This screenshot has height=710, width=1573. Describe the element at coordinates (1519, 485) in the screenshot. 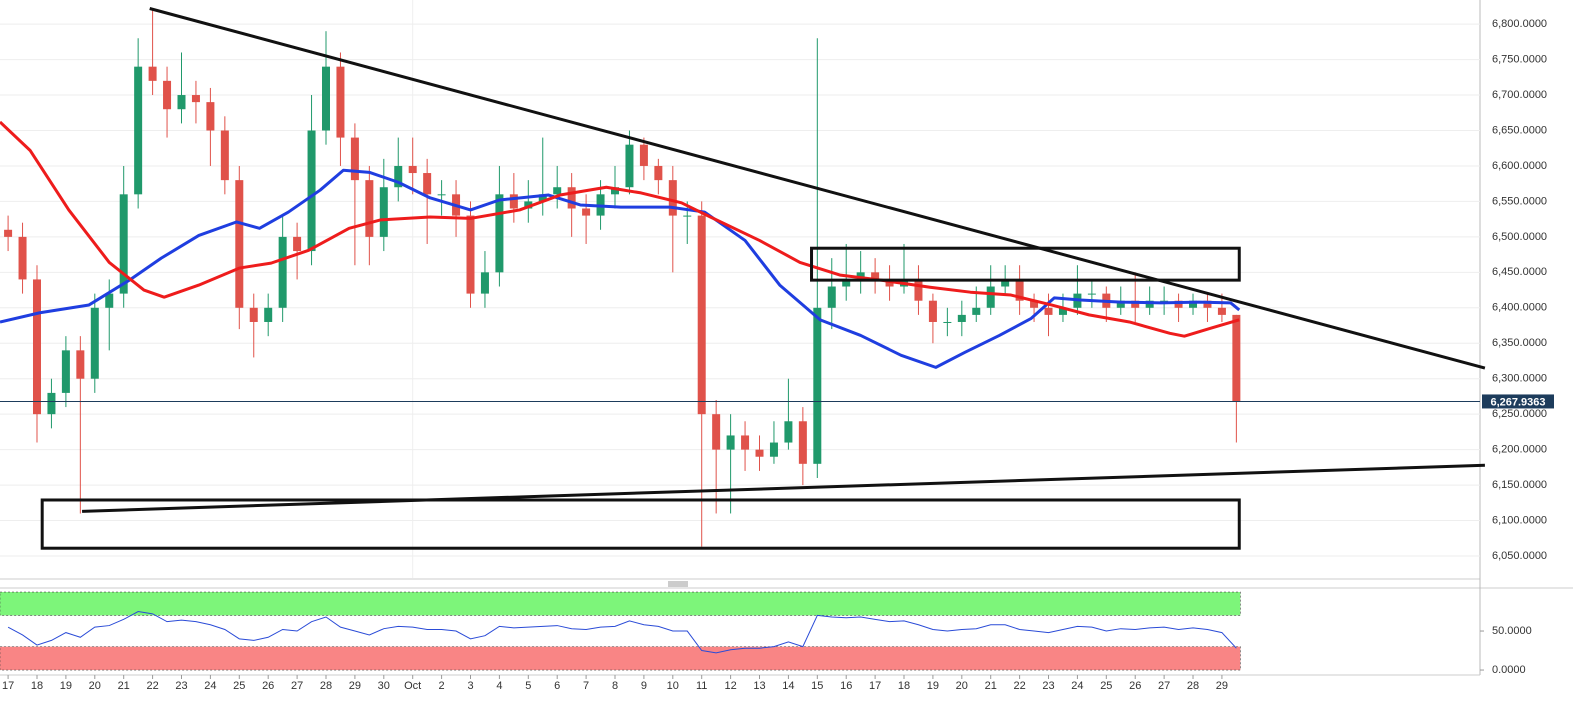

I see `y-tick-label: 6,150.0000` at that location.